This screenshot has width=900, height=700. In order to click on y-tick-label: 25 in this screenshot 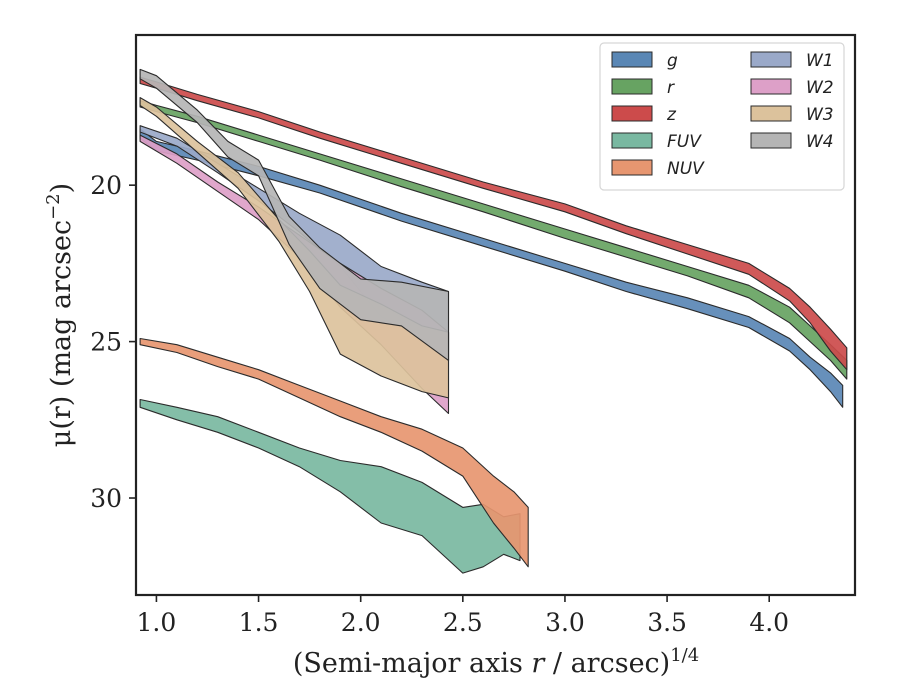, I will do `click(106, 342)`.